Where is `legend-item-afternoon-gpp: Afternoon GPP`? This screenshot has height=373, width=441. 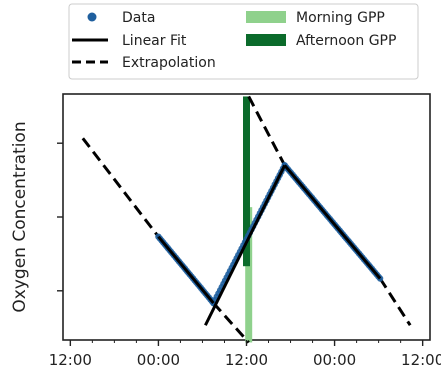
legend-item-afternoon-gpp: Afternoon GPP is located at coordinates (321, 41).